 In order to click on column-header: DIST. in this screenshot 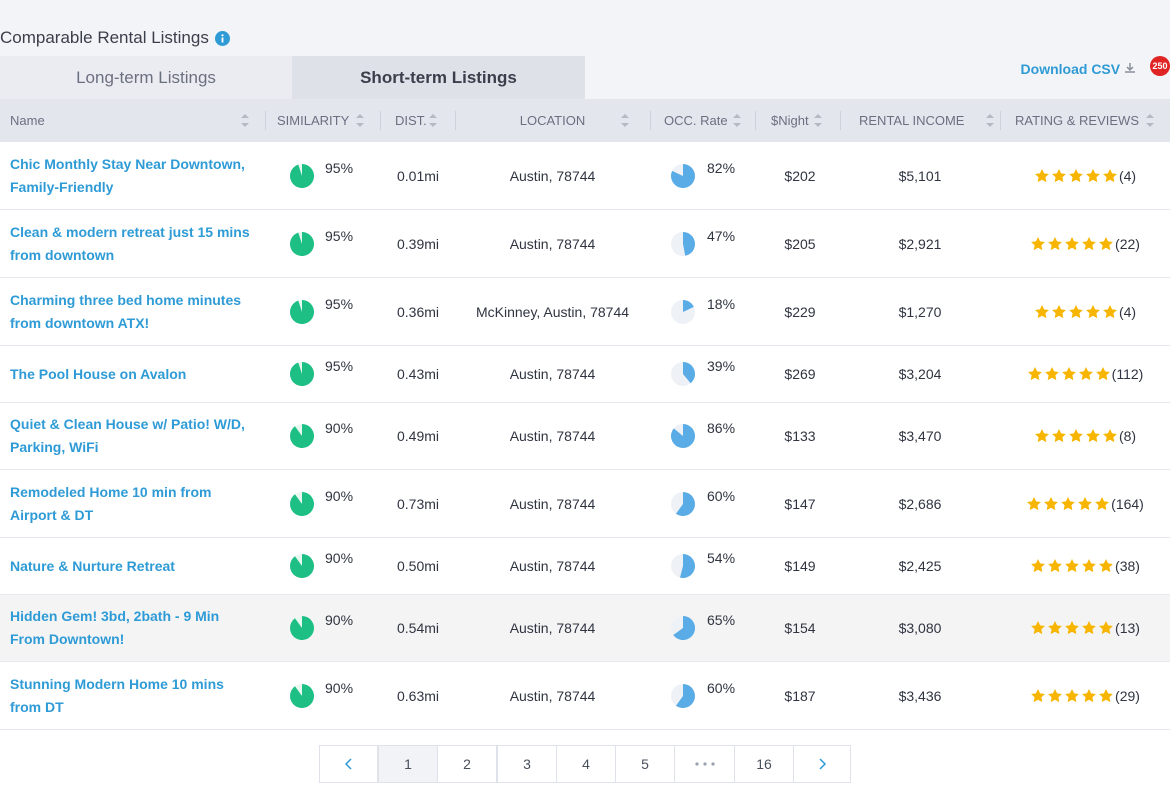, I will do `click(411, 120)`.